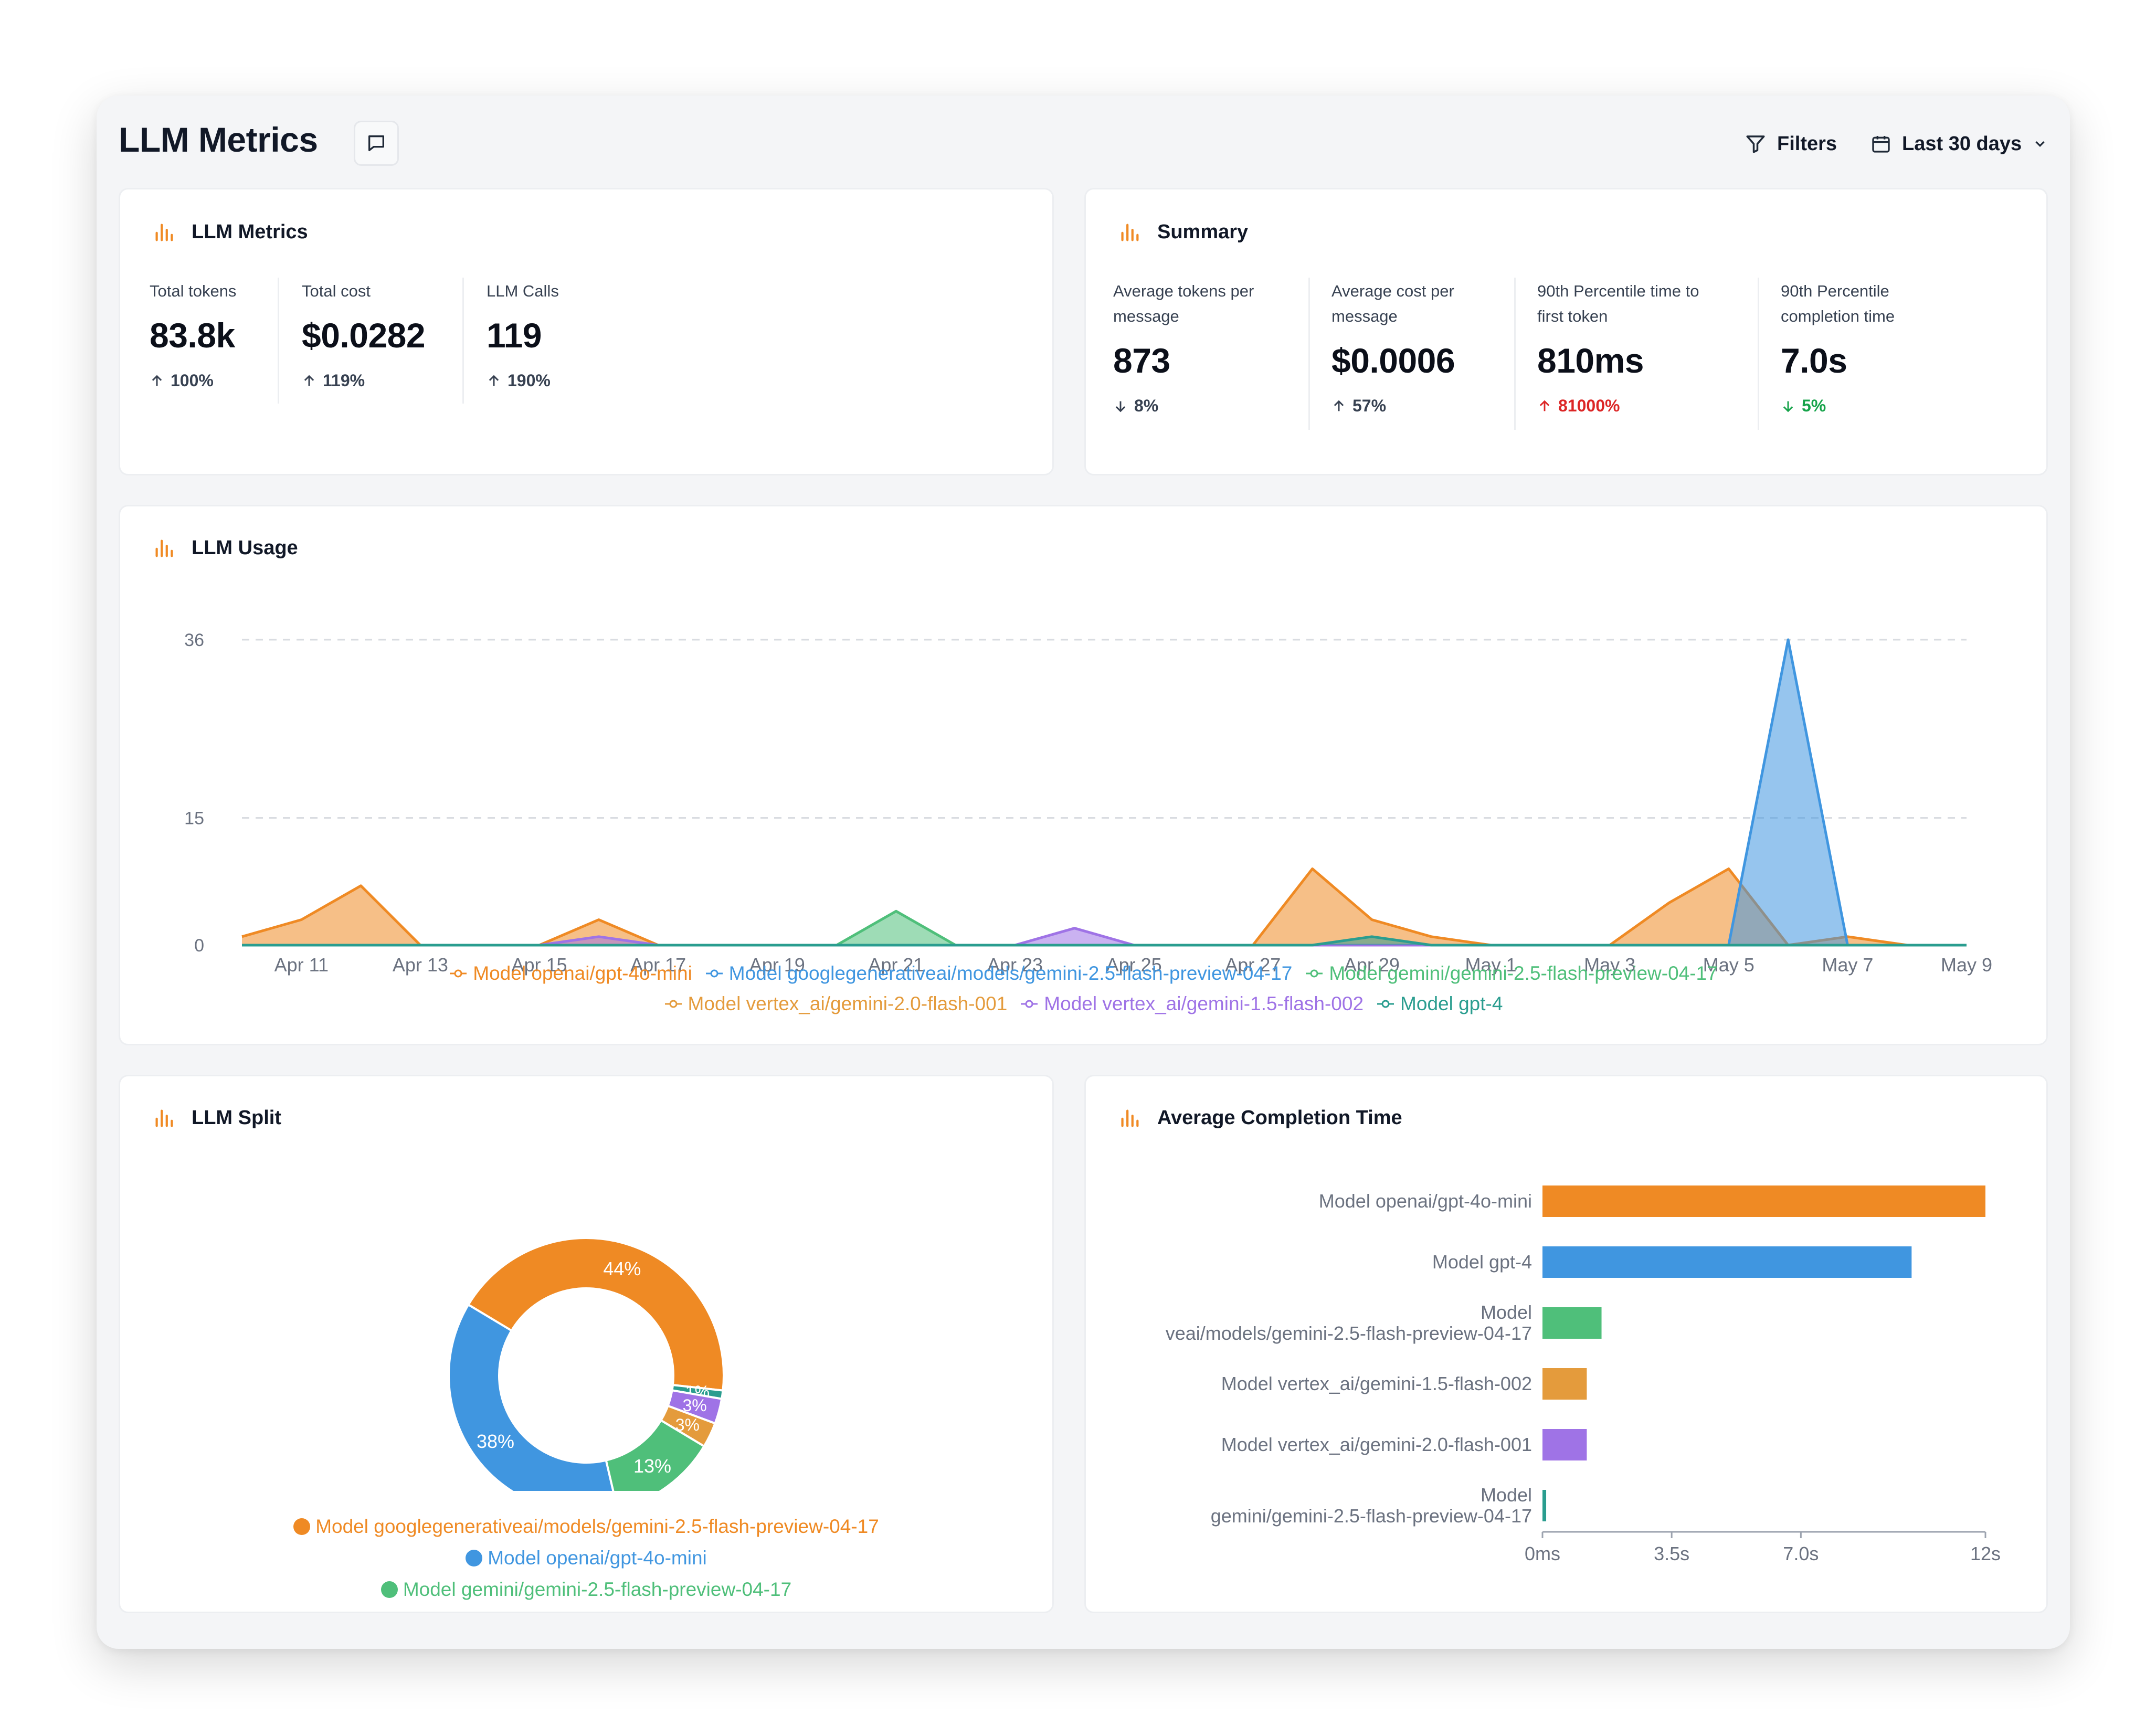  Describe the element at coordinates (1572, 316) in the screenshot. I see `metric-label-line2: first token` at that location.